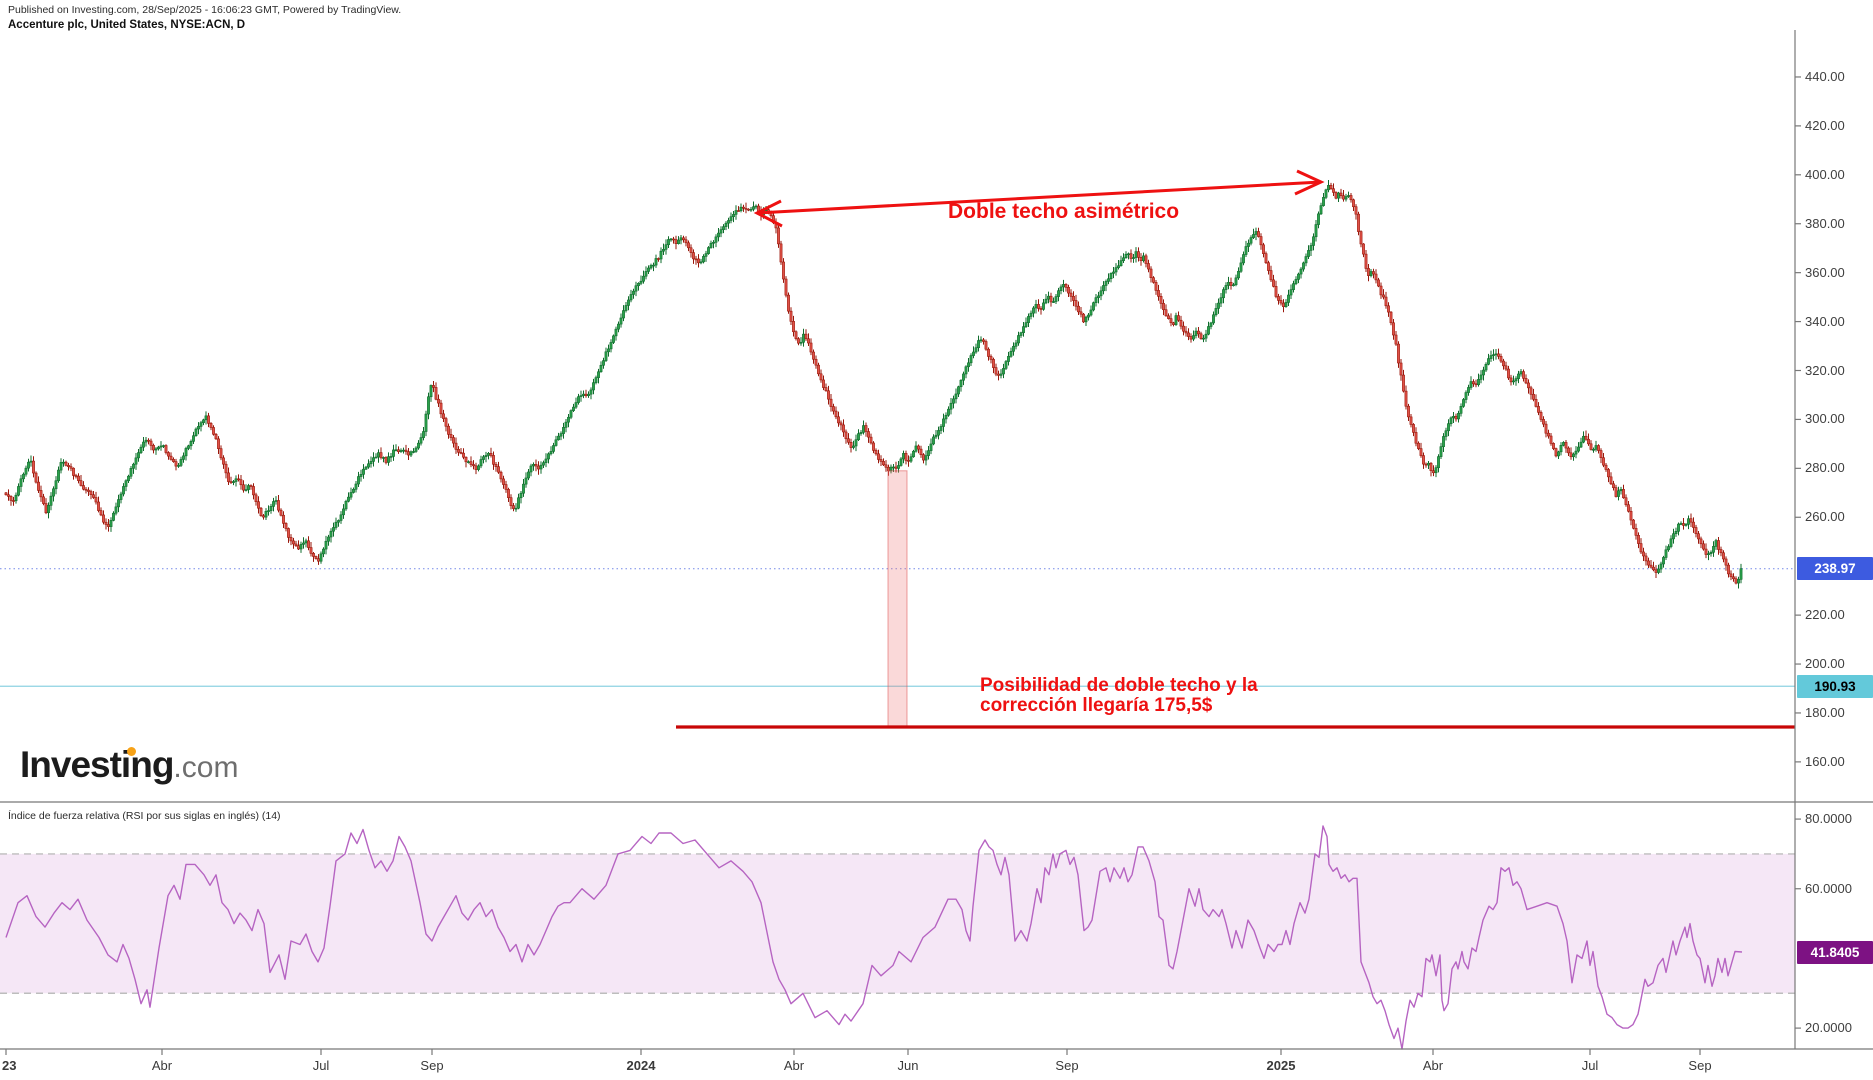 This screenshot has height=1080, width=1873. Describe the element at coordinates (897, 923) in the screenshot. I see `rsi-band` at that location.